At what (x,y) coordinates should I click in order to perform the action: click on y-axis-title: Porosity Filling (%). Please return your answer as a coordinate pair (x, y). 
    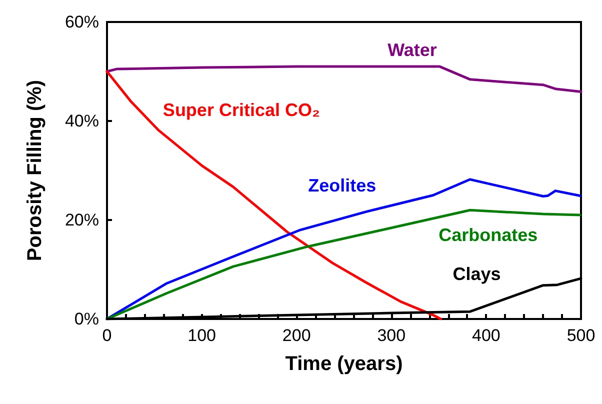
    Looking at the image, I should click on (35, 171).